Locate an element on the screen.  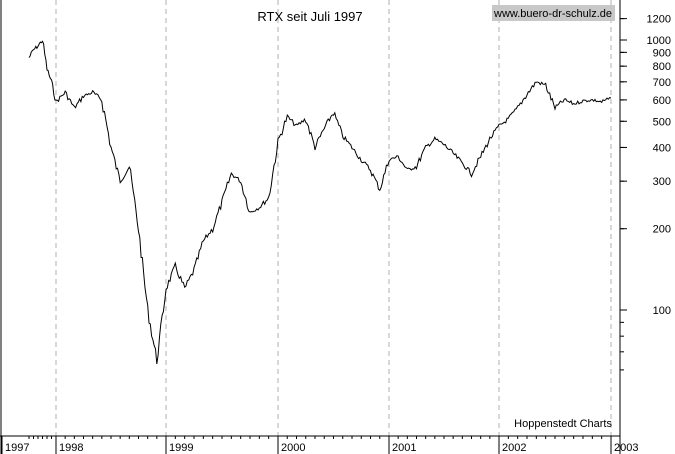
watermark-background is located at coordinates (553, 13).